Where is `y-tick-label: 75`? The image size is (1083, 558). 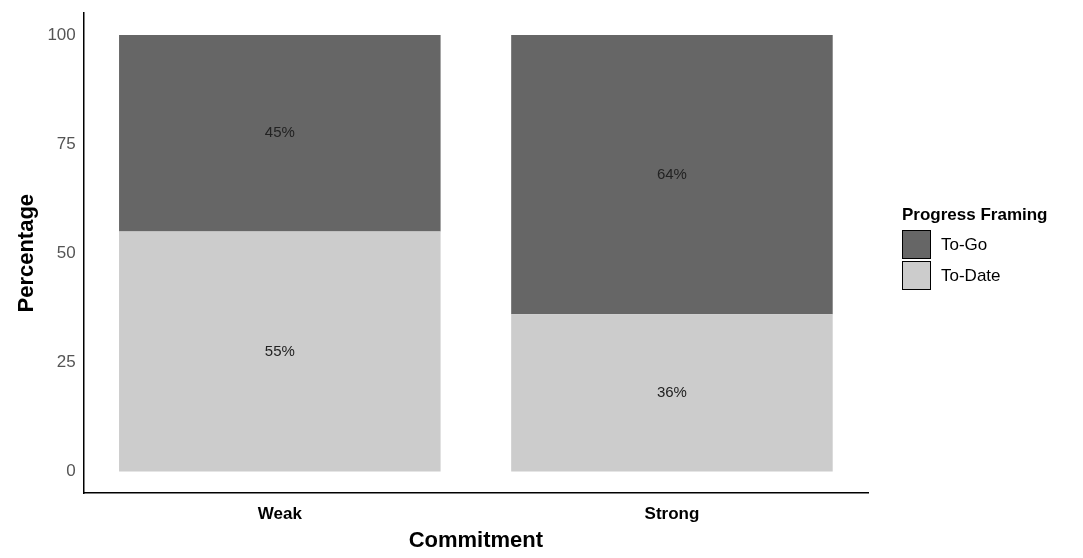
y-tick-label: 75 is located at coordinates (66, 143).